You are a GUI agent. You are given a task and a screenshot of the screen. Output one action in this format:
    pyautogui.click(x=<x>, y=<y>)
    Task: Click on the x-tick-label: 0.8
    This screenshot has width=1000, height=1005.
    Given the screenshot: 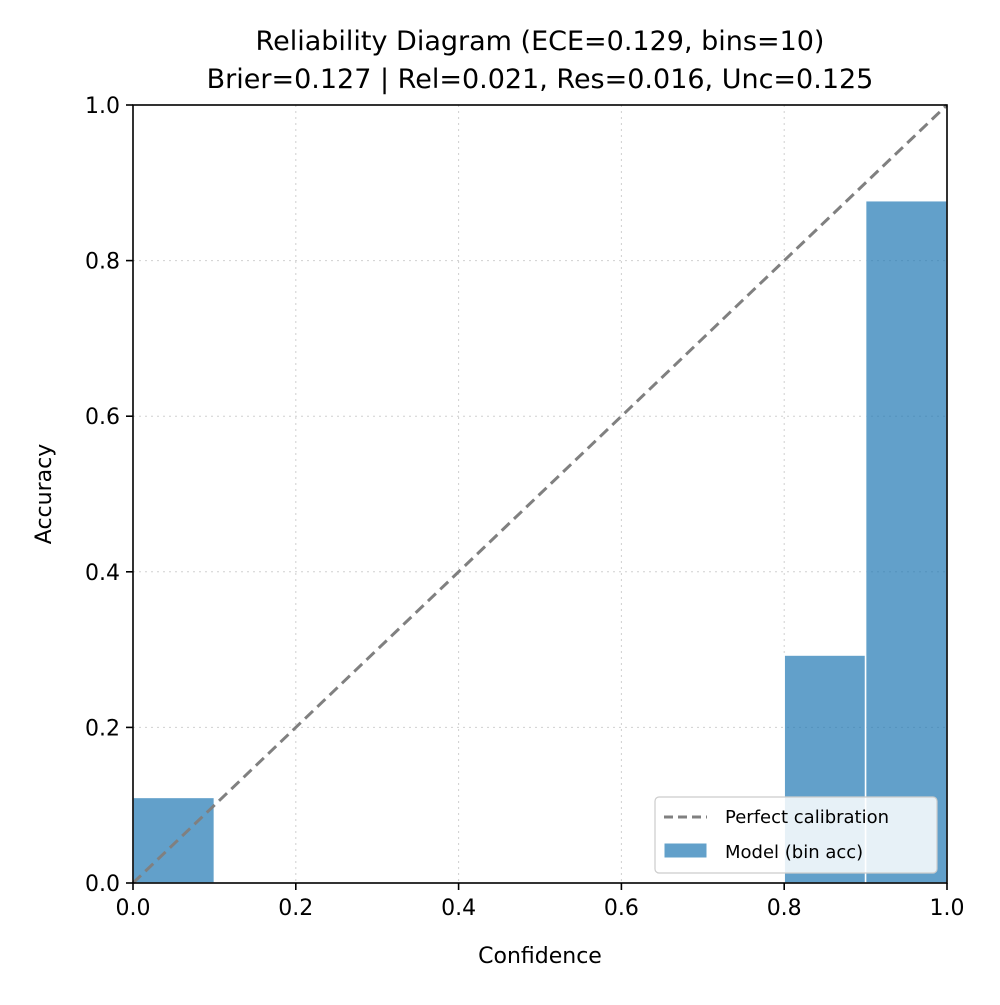 What is the action you would take?
    pyautogui.click(x=784, y=908)
    